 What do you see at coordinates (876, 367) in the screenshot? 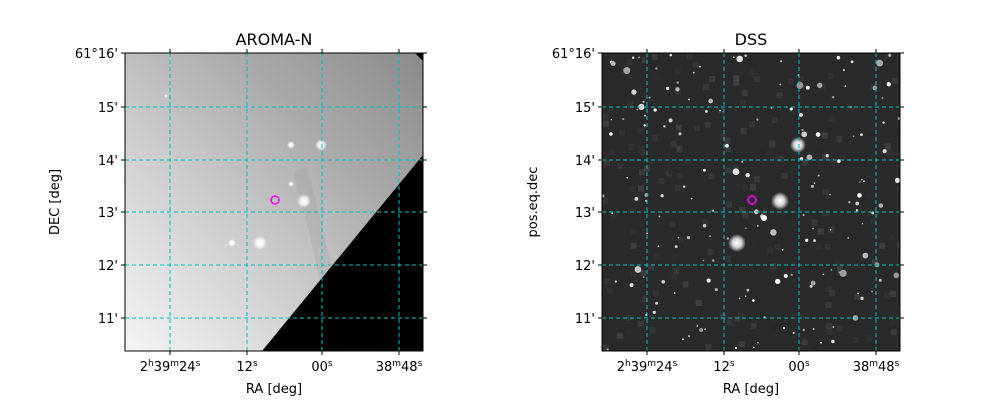
I see `x-tick-label: 38m48s` at bounding box center [876, 367].